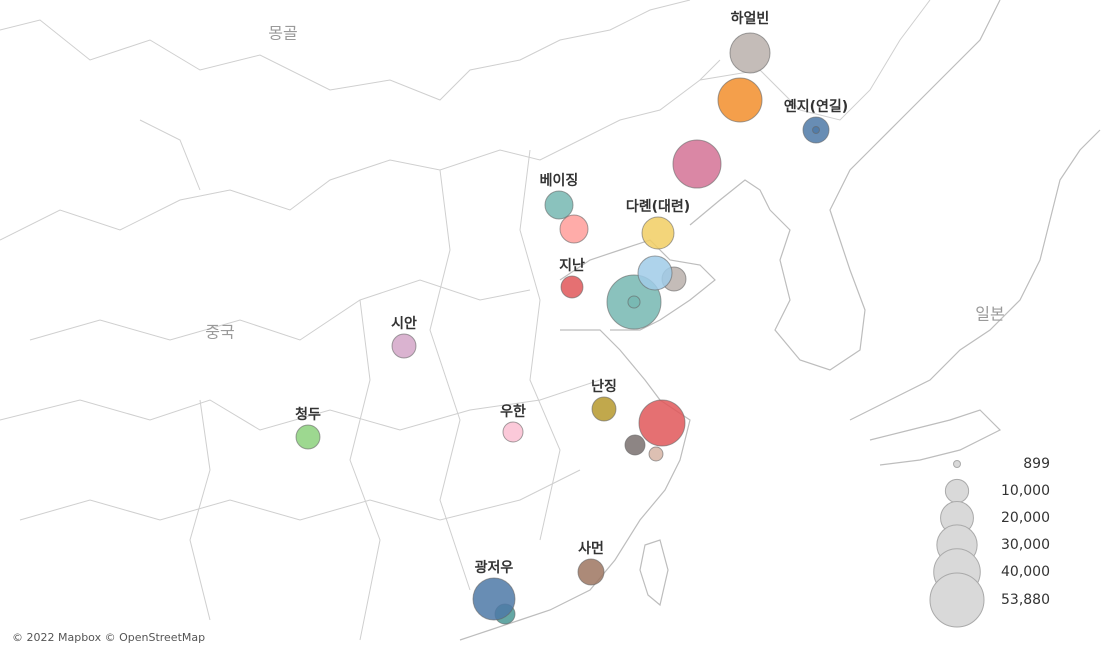 Image resolution: width=1108 pixels, height=650 pixels. Describe the element at coordinates (658, 206) in the screenshot. I see `city-label: 다롄(대련)` at that location.